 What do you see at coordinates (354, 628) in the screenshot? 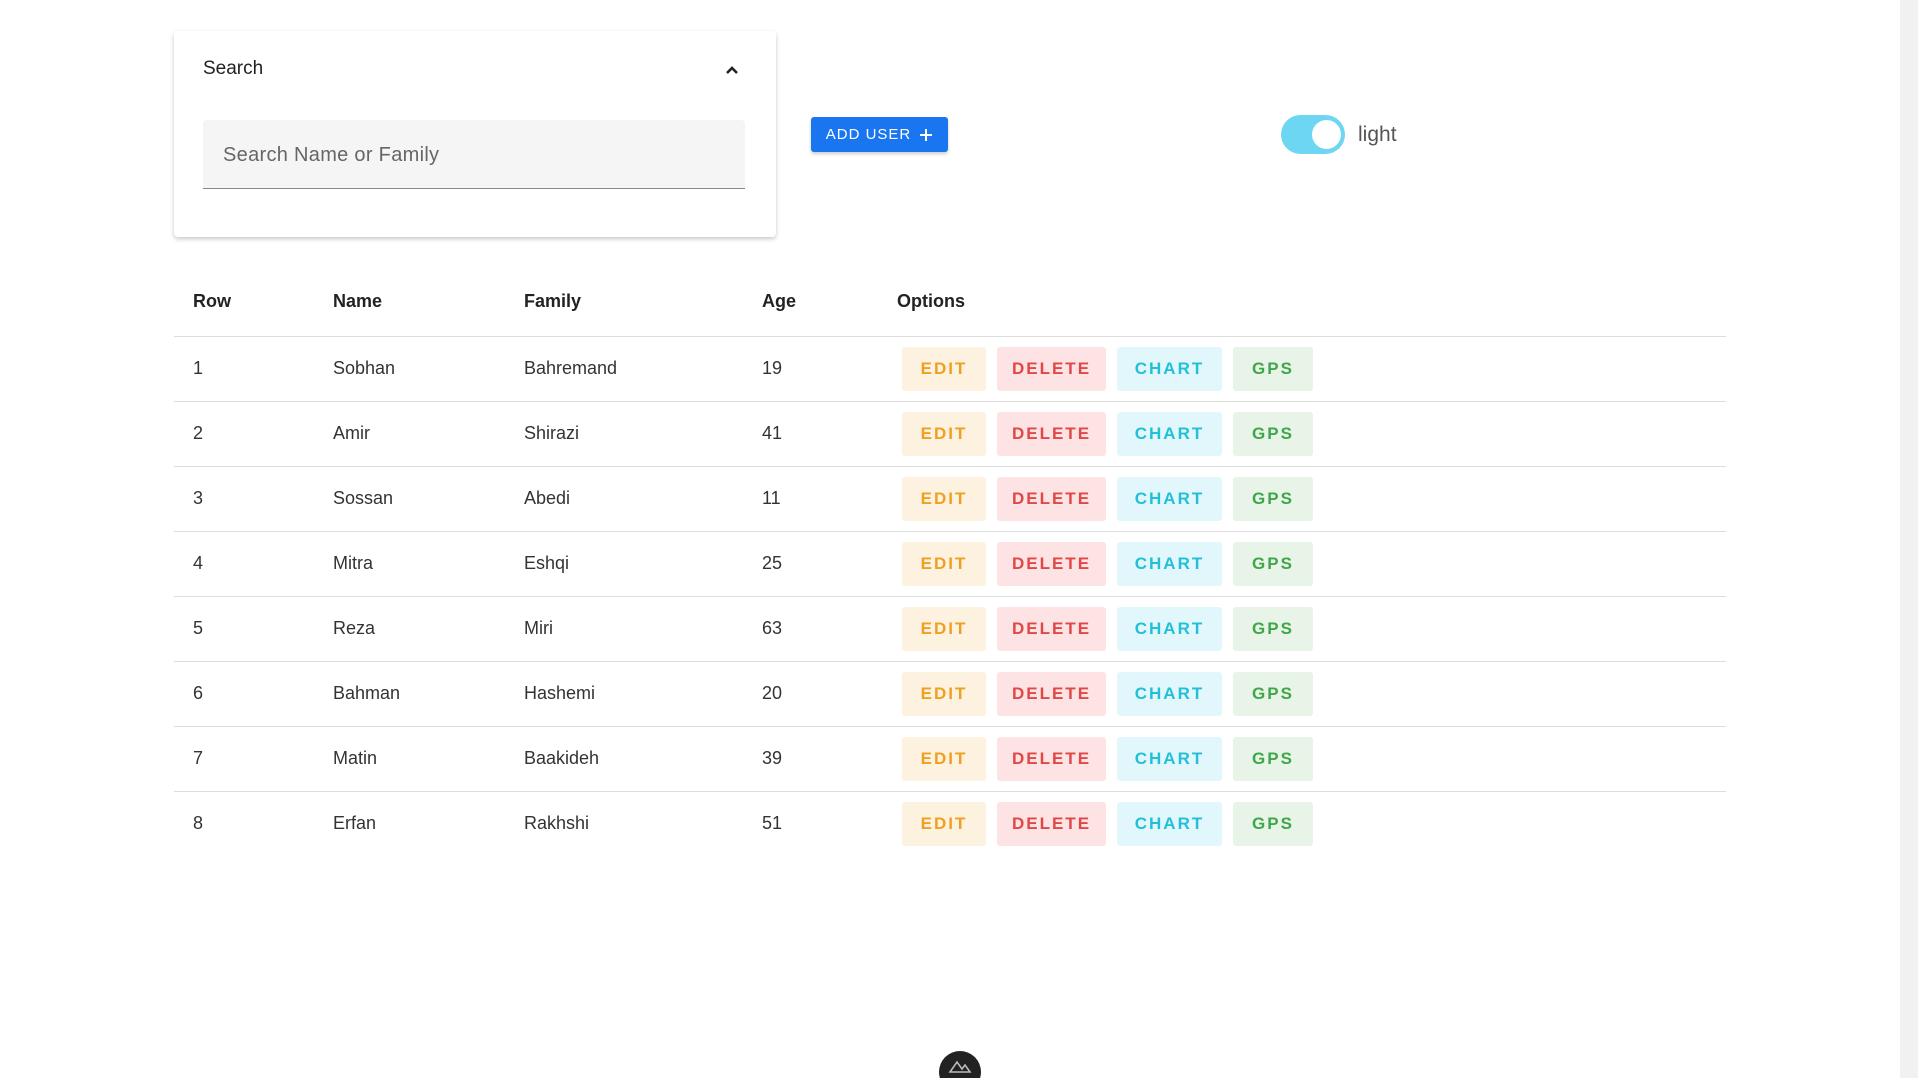
I see `table-cell: Reza` at bounding box center [354, 628].